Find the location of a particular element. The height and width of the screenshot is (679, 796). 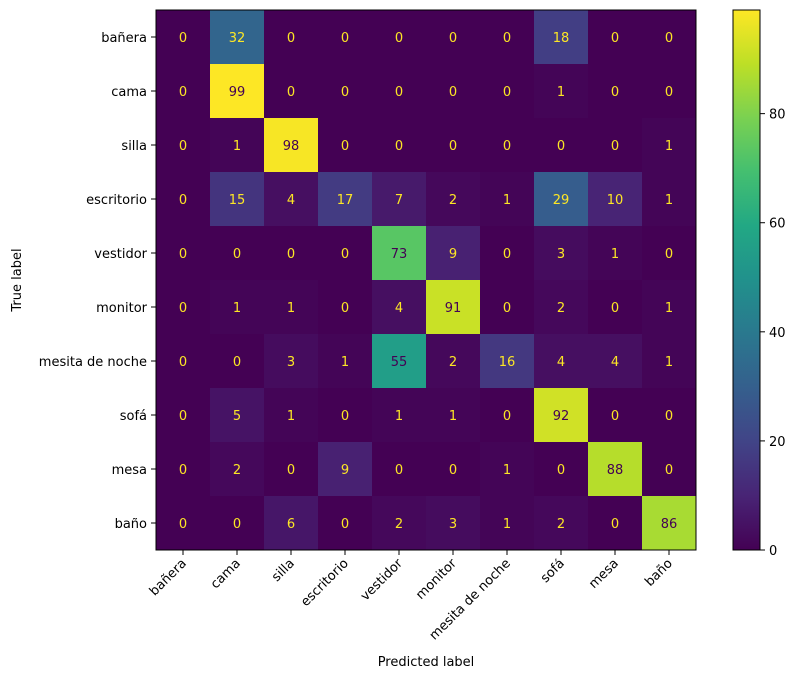

y-tick-label: sofá is located at coordinates (133, 416).